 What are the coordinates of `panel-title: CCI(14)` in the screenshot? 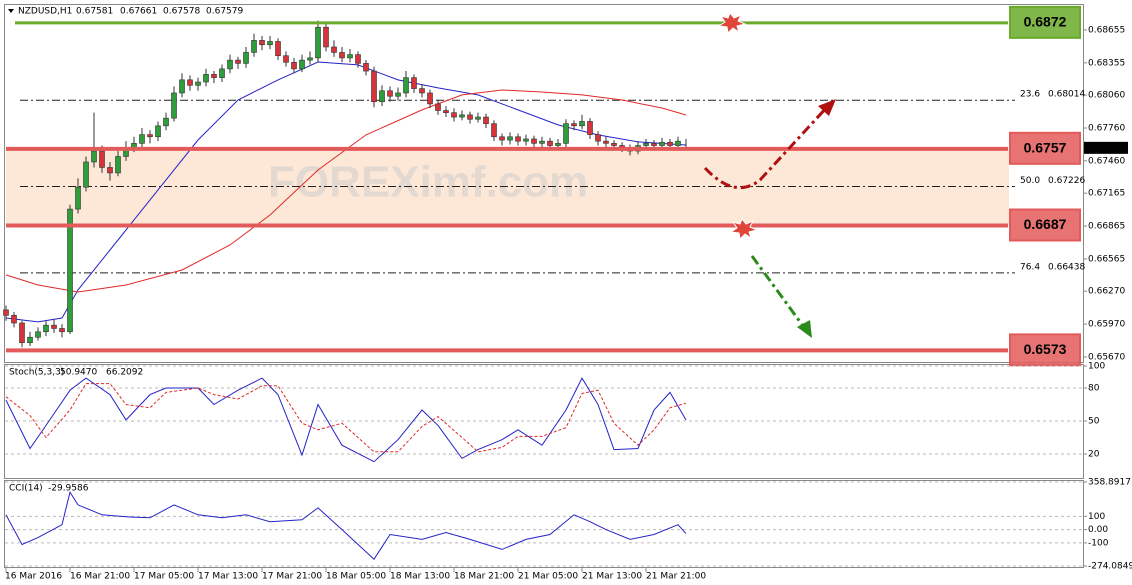 It's located at (26, 489).